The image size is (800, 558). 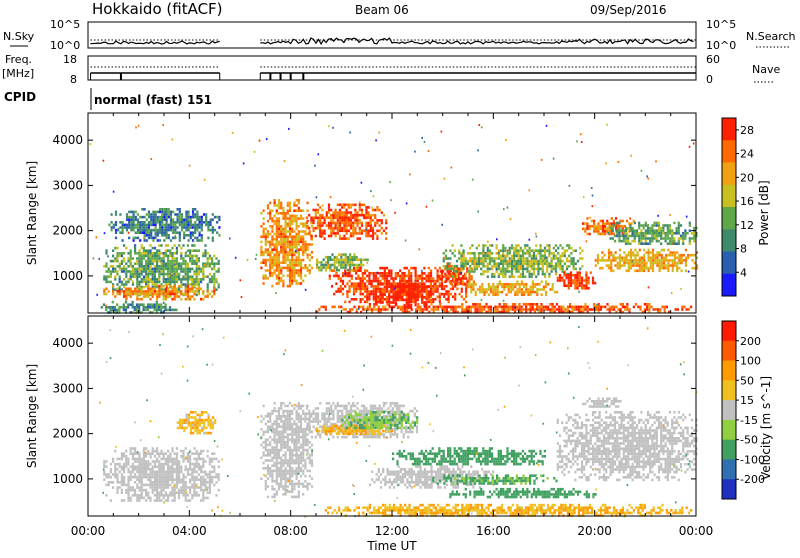 I want to click on date-title: 09/Sep/2016, so click(x=628, y=10).